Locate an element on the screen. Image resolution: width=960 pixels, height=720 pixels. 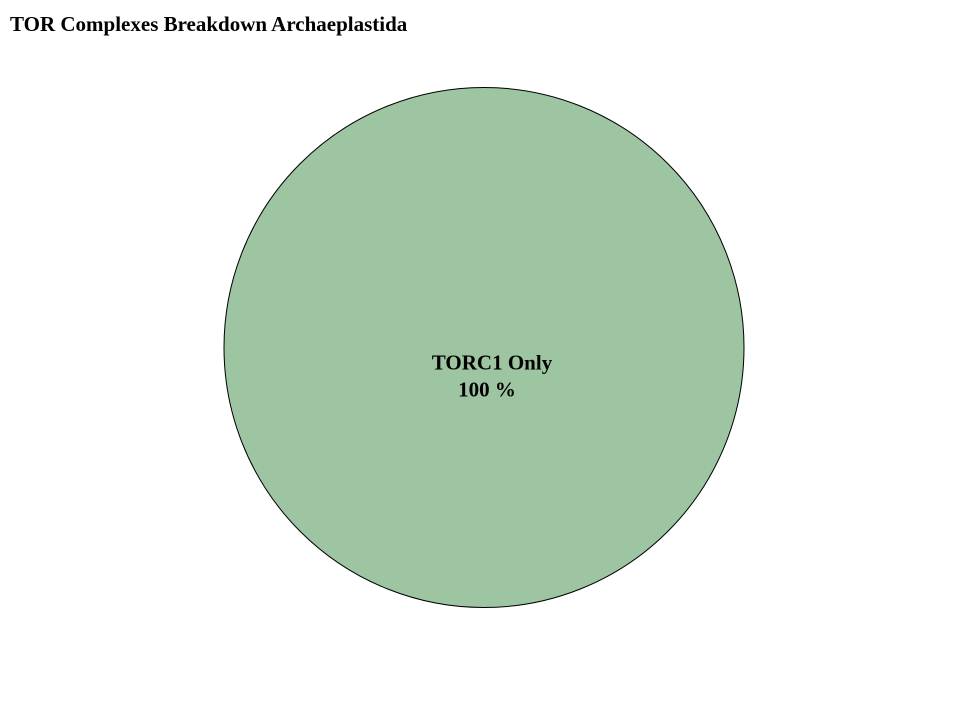
slice-percent-label: 100 % is located at coordinates (487, 390).